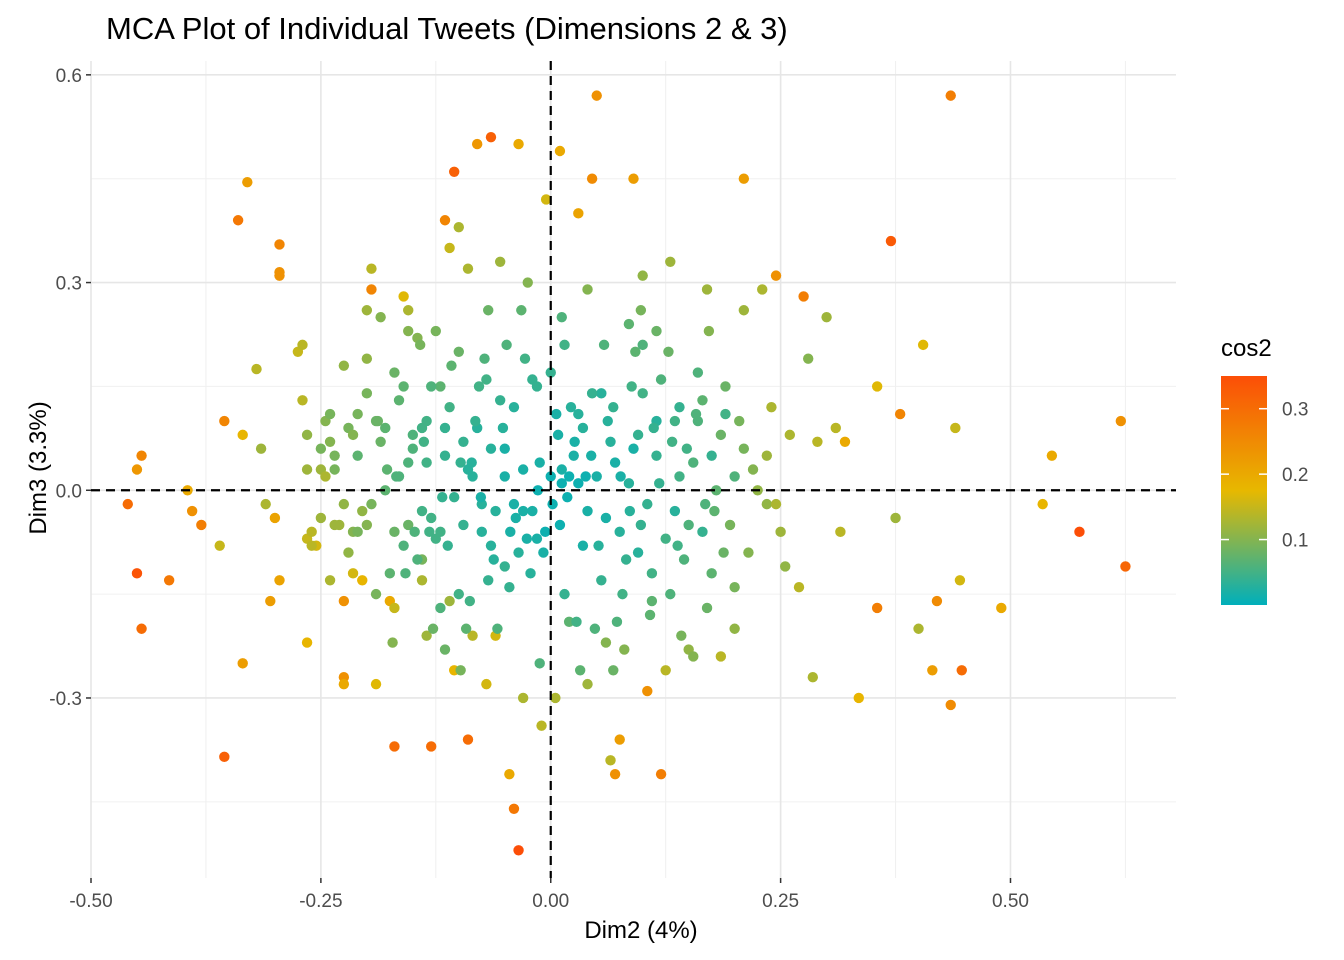  I want to click on legend-colorbar, so click(1244, 490).